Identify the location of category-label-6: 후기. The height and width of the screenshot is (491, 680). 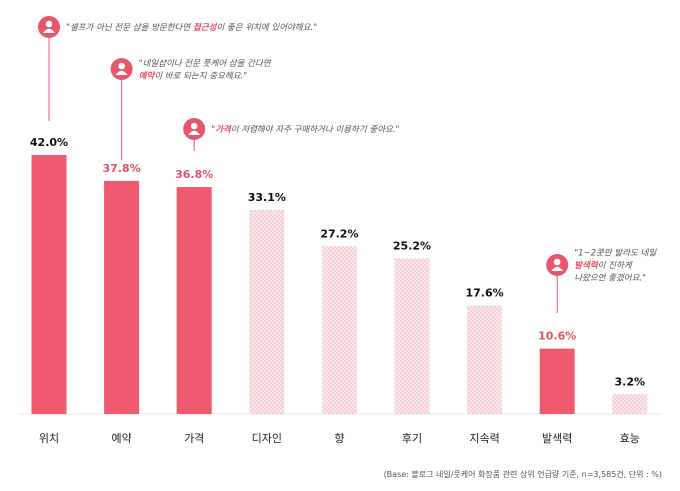
(412, 438).